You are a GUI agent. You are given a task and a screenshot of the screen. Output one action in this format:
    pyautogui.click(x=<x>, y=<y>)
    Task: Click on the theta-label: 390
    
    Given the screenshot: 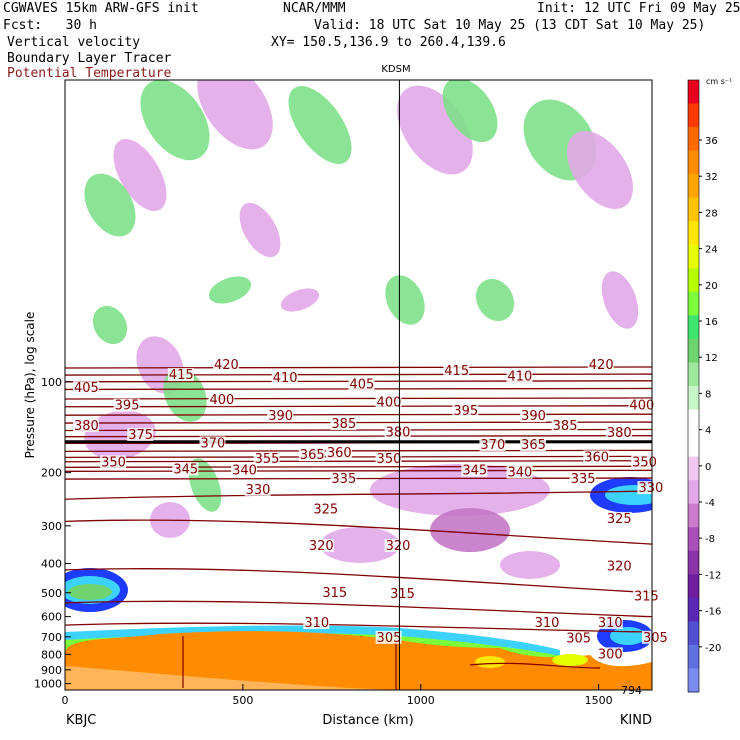 What is the action you would take?
    pyautogui.click(x=280, y=416)
    